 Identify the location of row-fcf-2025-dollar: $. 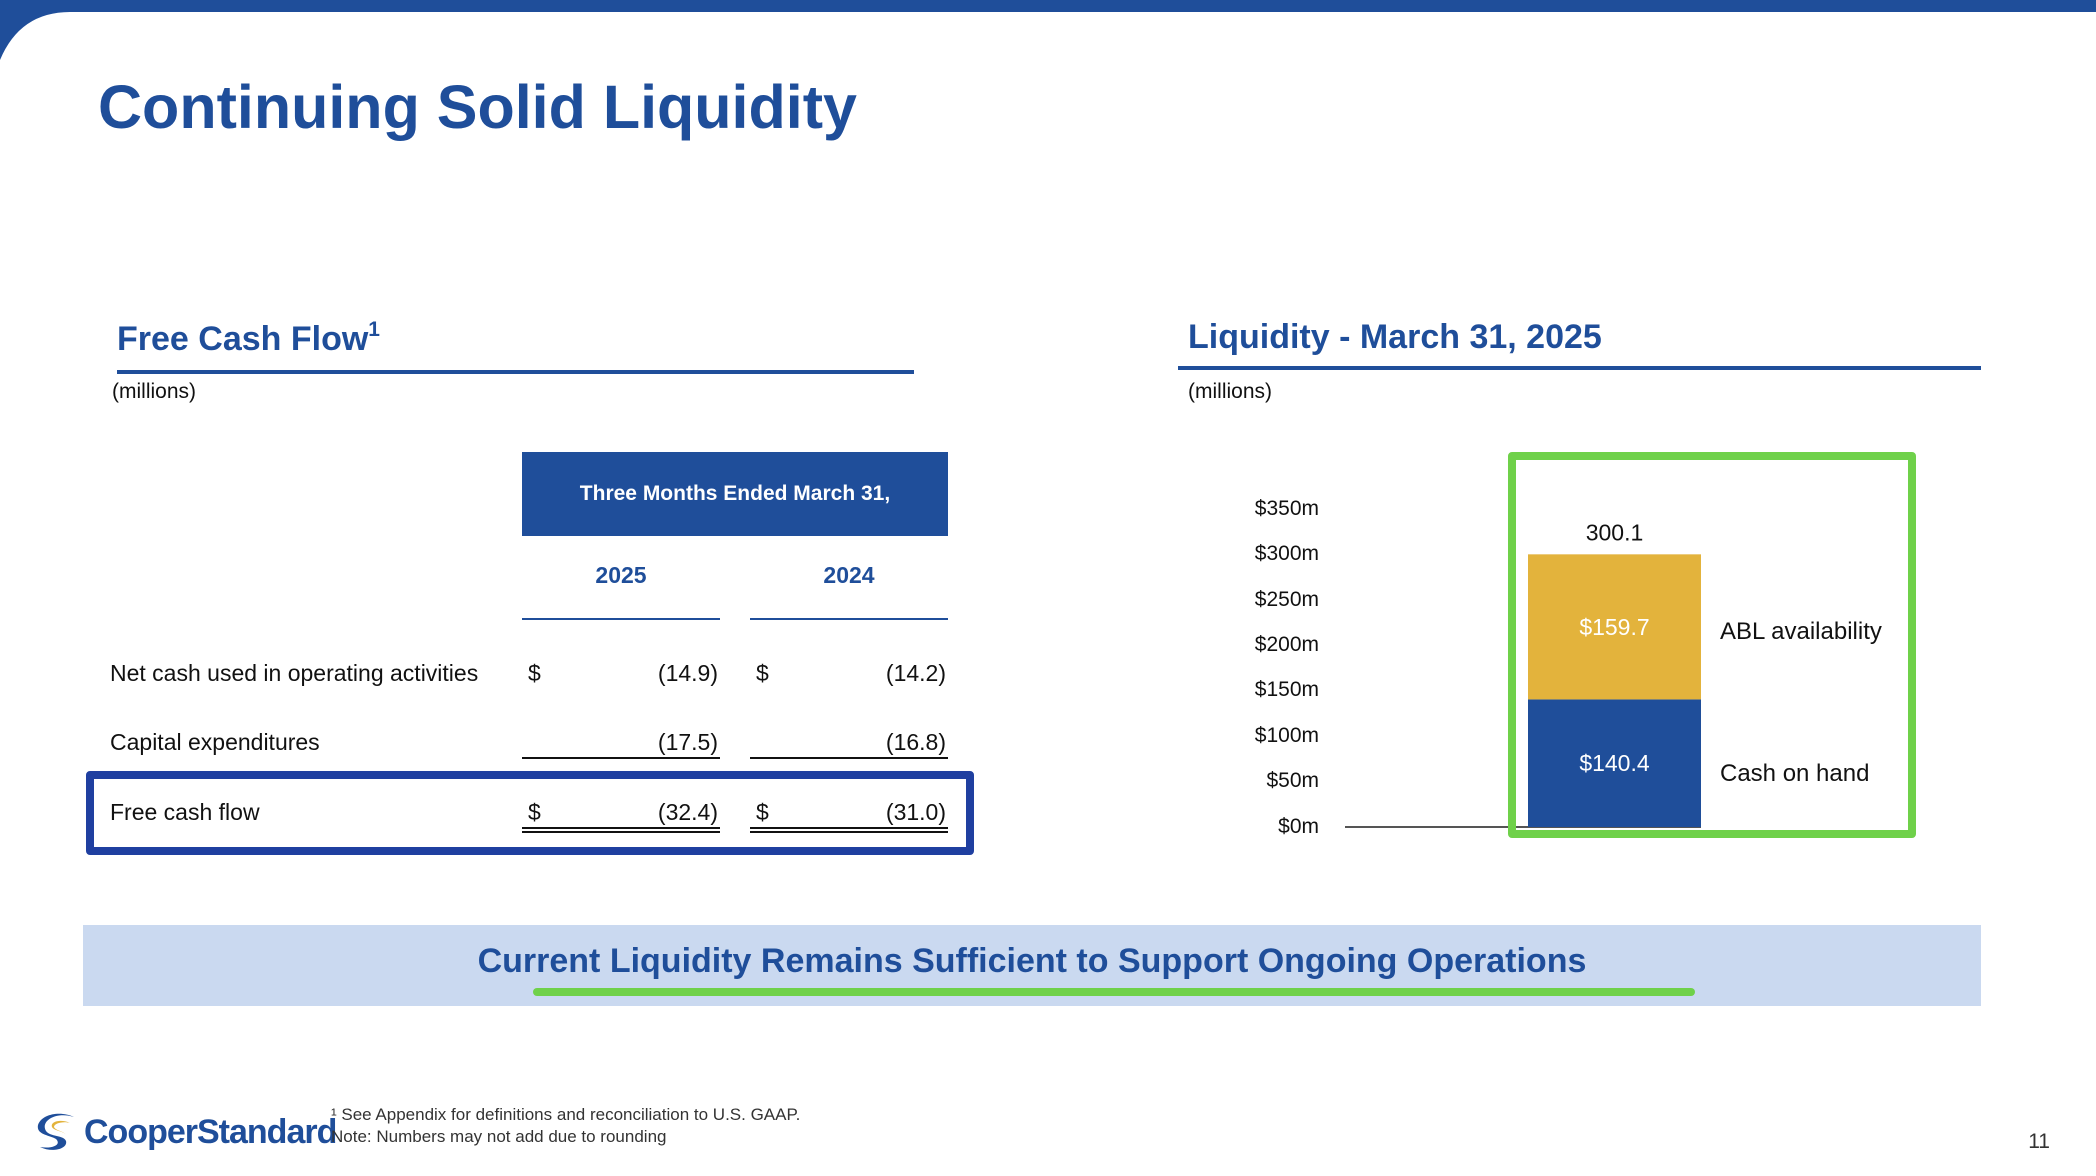
(534, 812).